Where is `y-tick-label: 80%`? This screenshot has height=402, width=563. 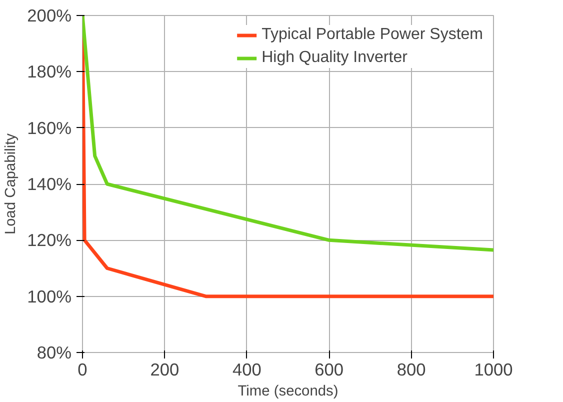
y-tick-label: 80% is located at coordinates (54, 352).